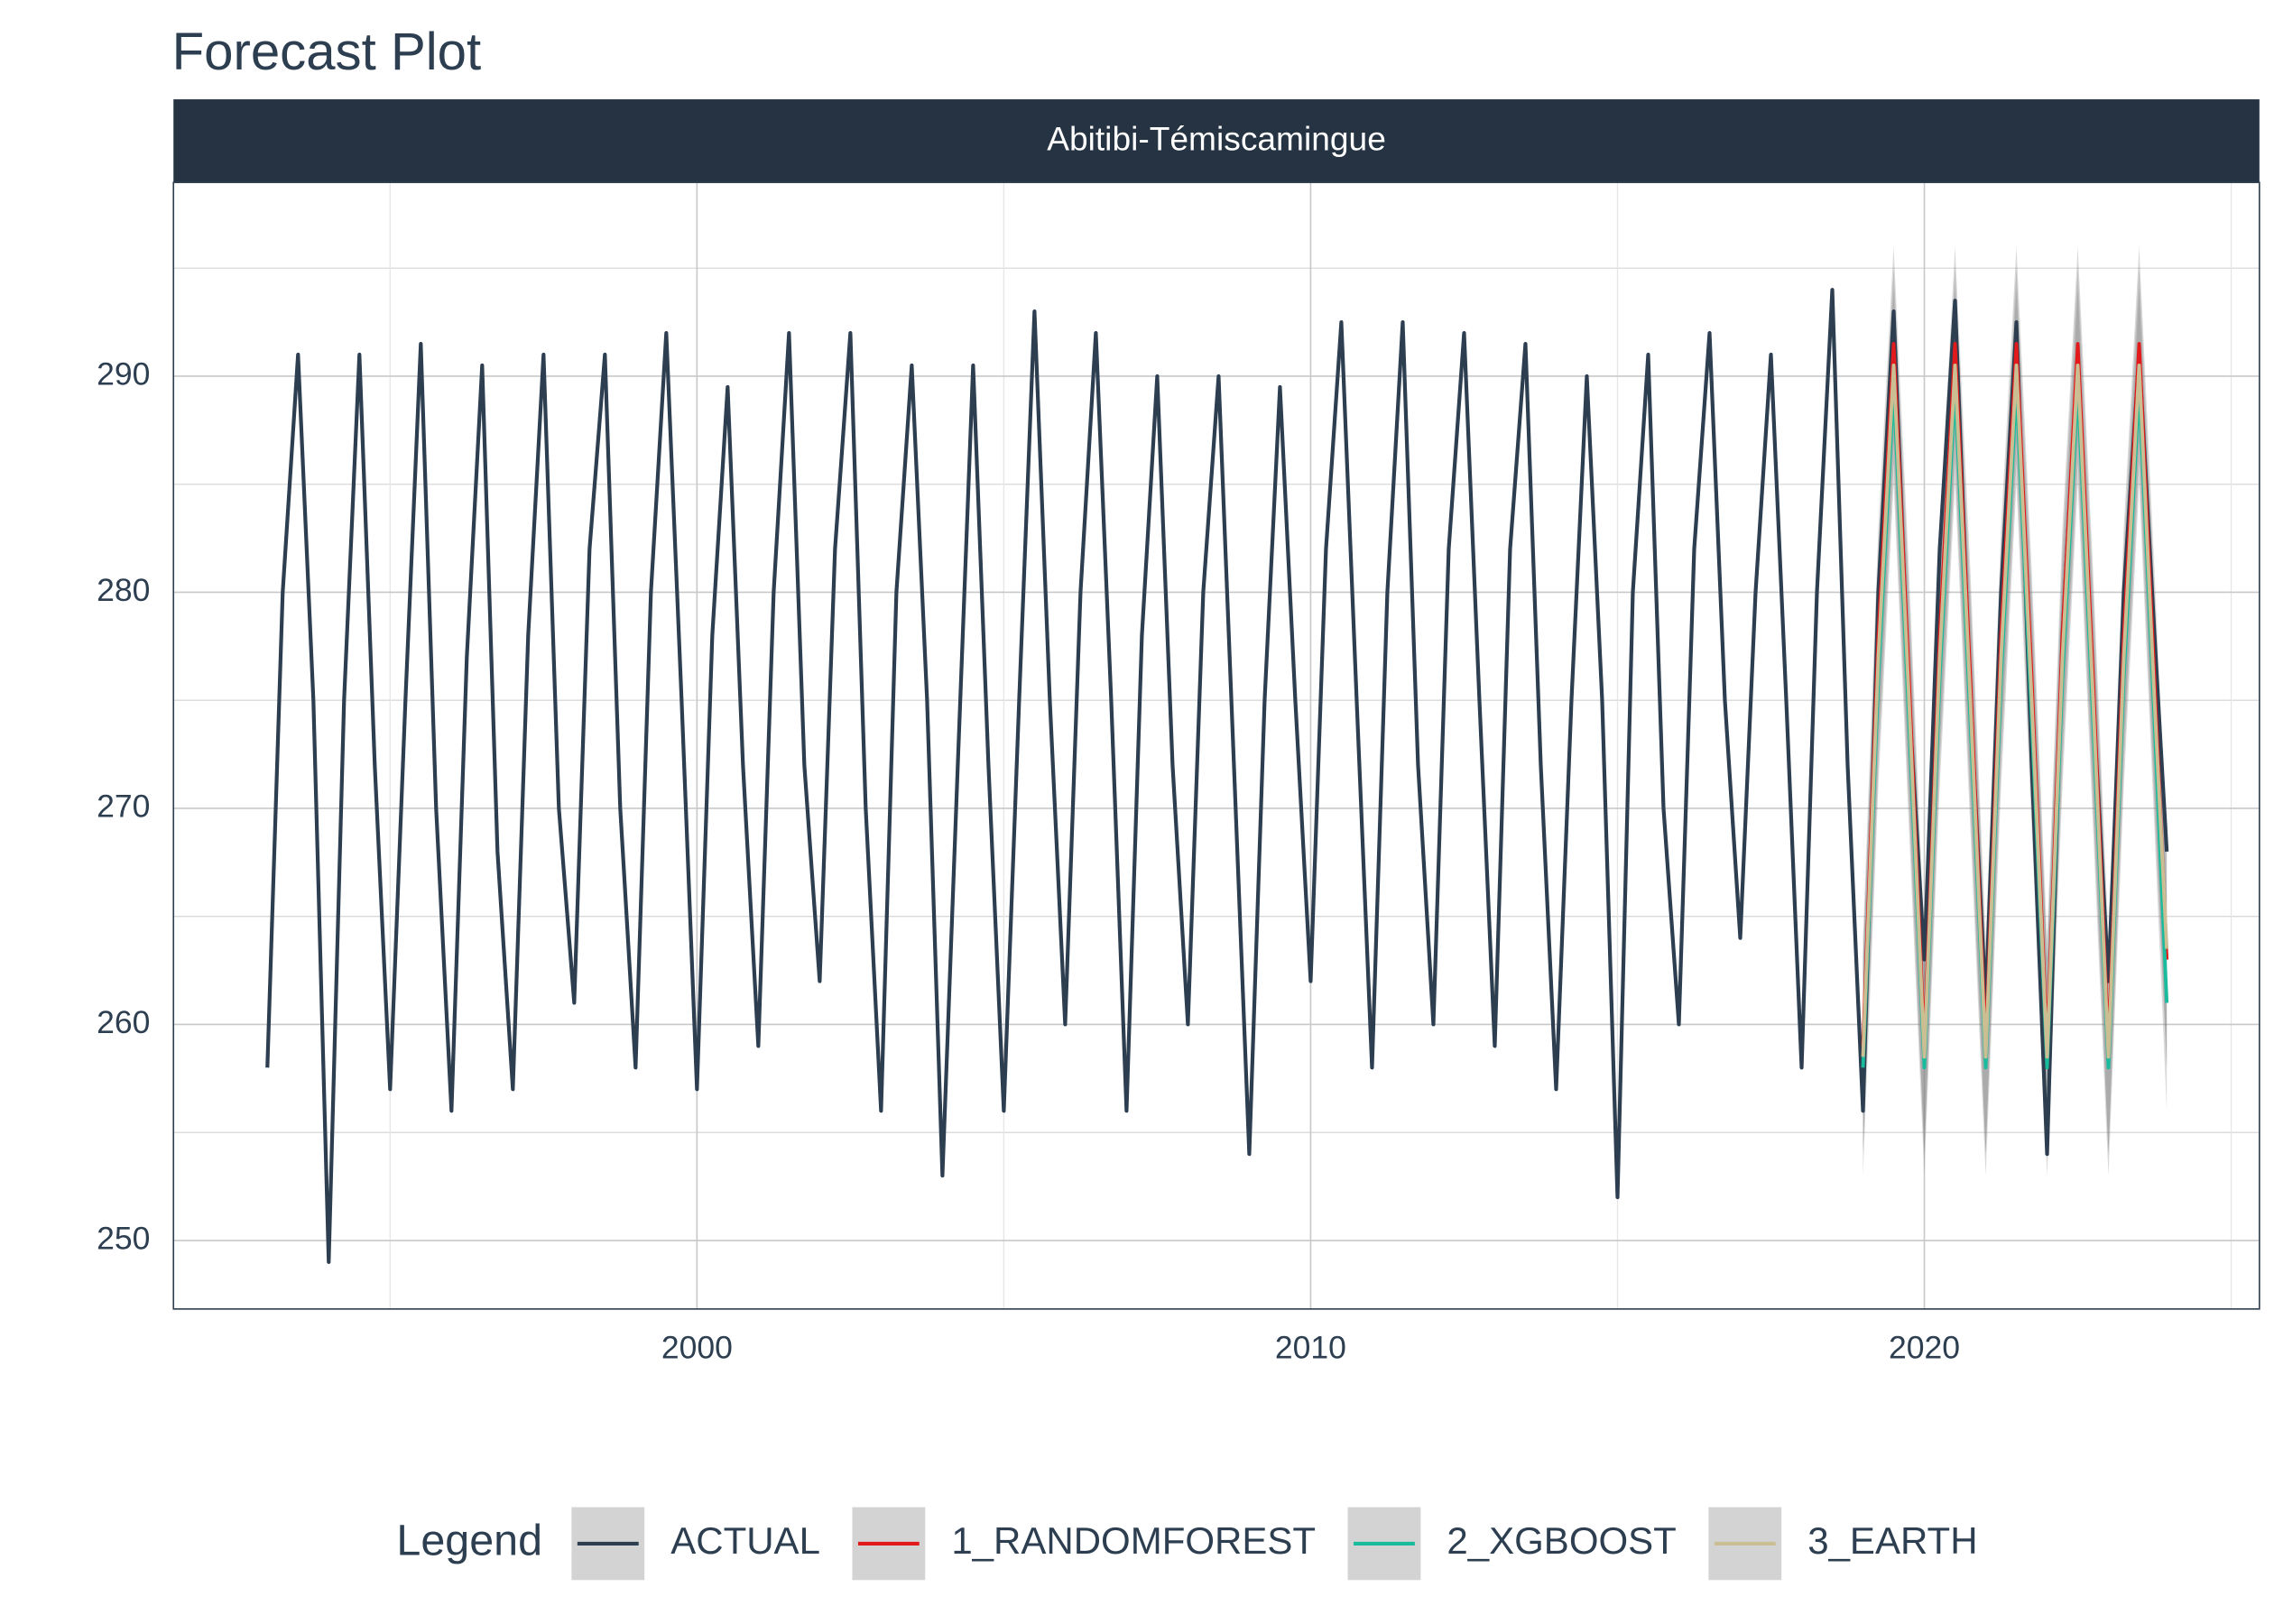 The height and width of the screenshot is (1624, 2274). Describe the element at coordinates (1892, 1541) in the screenshot. I see `legend-label: 3_EARTH` at that location.